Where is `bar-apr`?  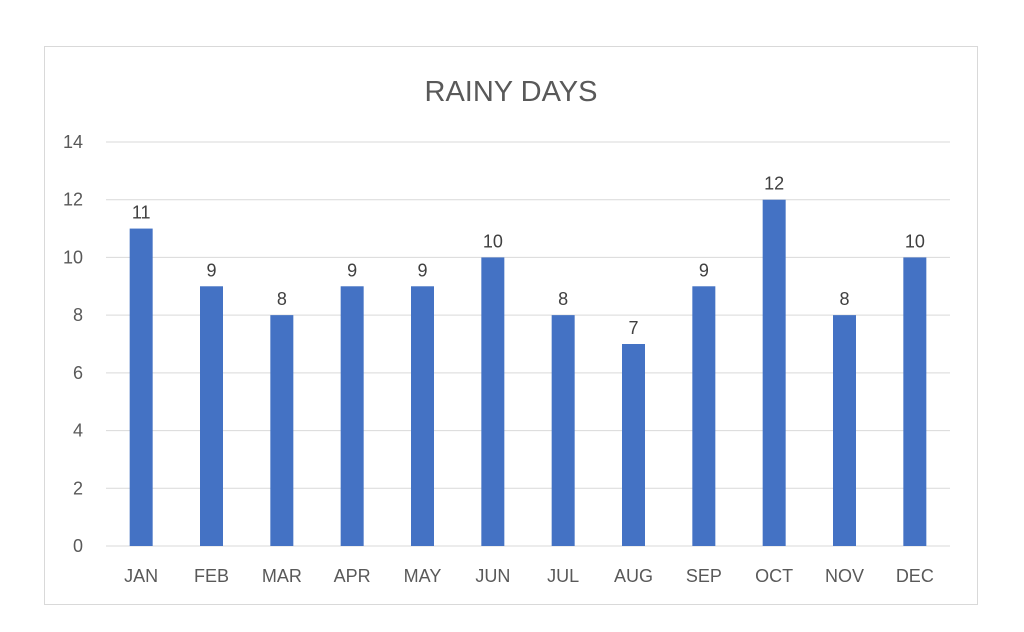 bar-apr is located at coordinates (352, 416).